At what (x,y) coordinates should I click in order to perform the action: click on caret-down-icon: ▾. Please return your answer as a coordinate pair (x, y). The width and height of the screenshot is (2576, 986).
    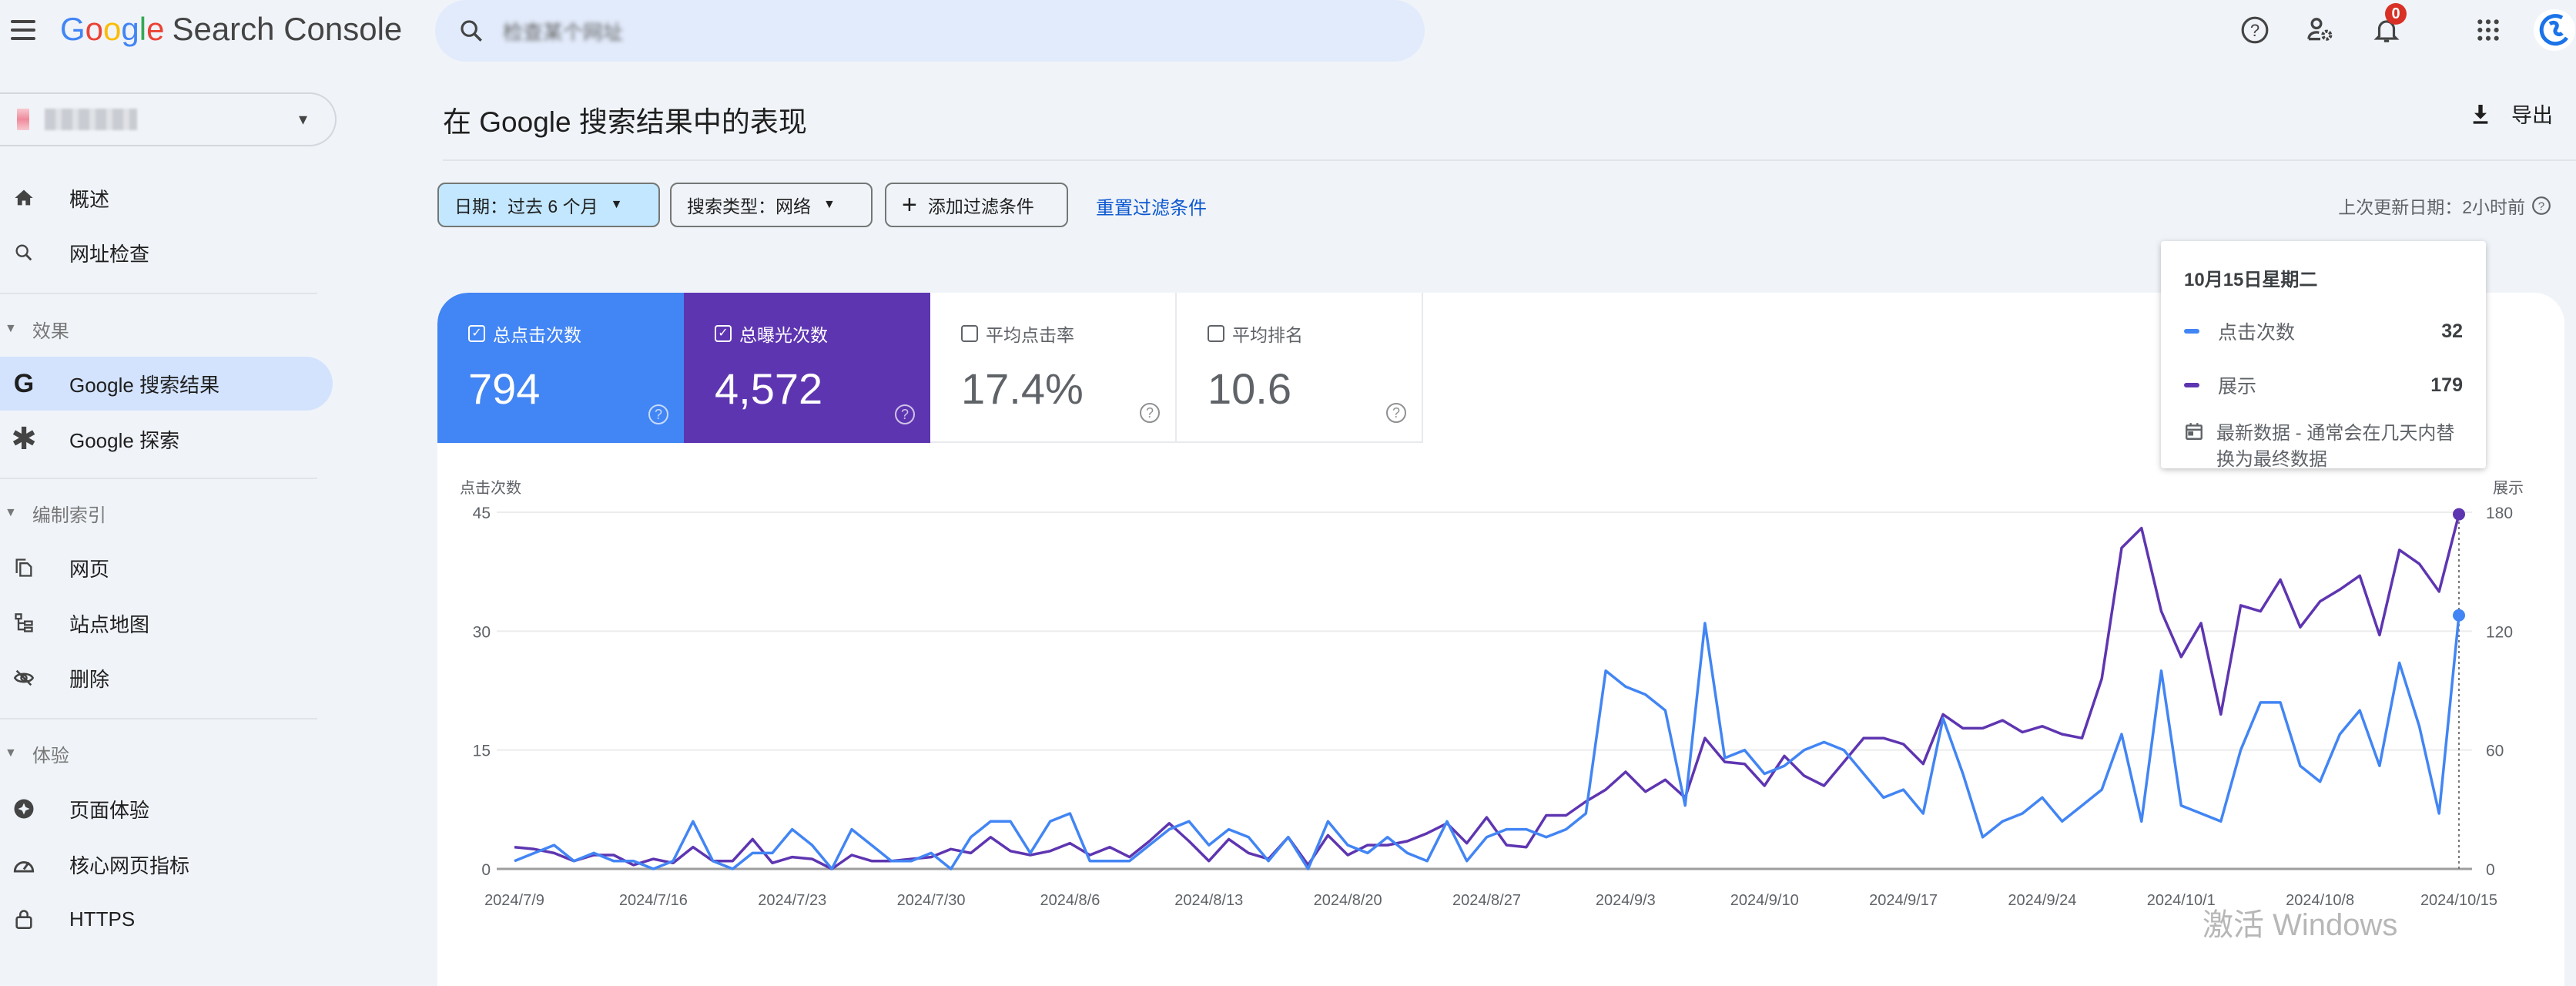
    Looking at the image, I should click on (302, 119).